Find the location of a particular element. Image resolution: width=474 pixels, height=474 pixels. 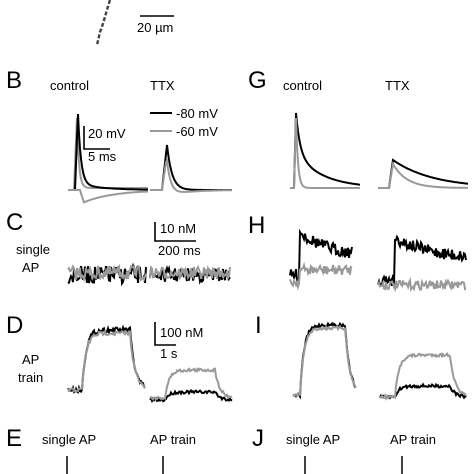

neurite is located at coordinates (103, 23).